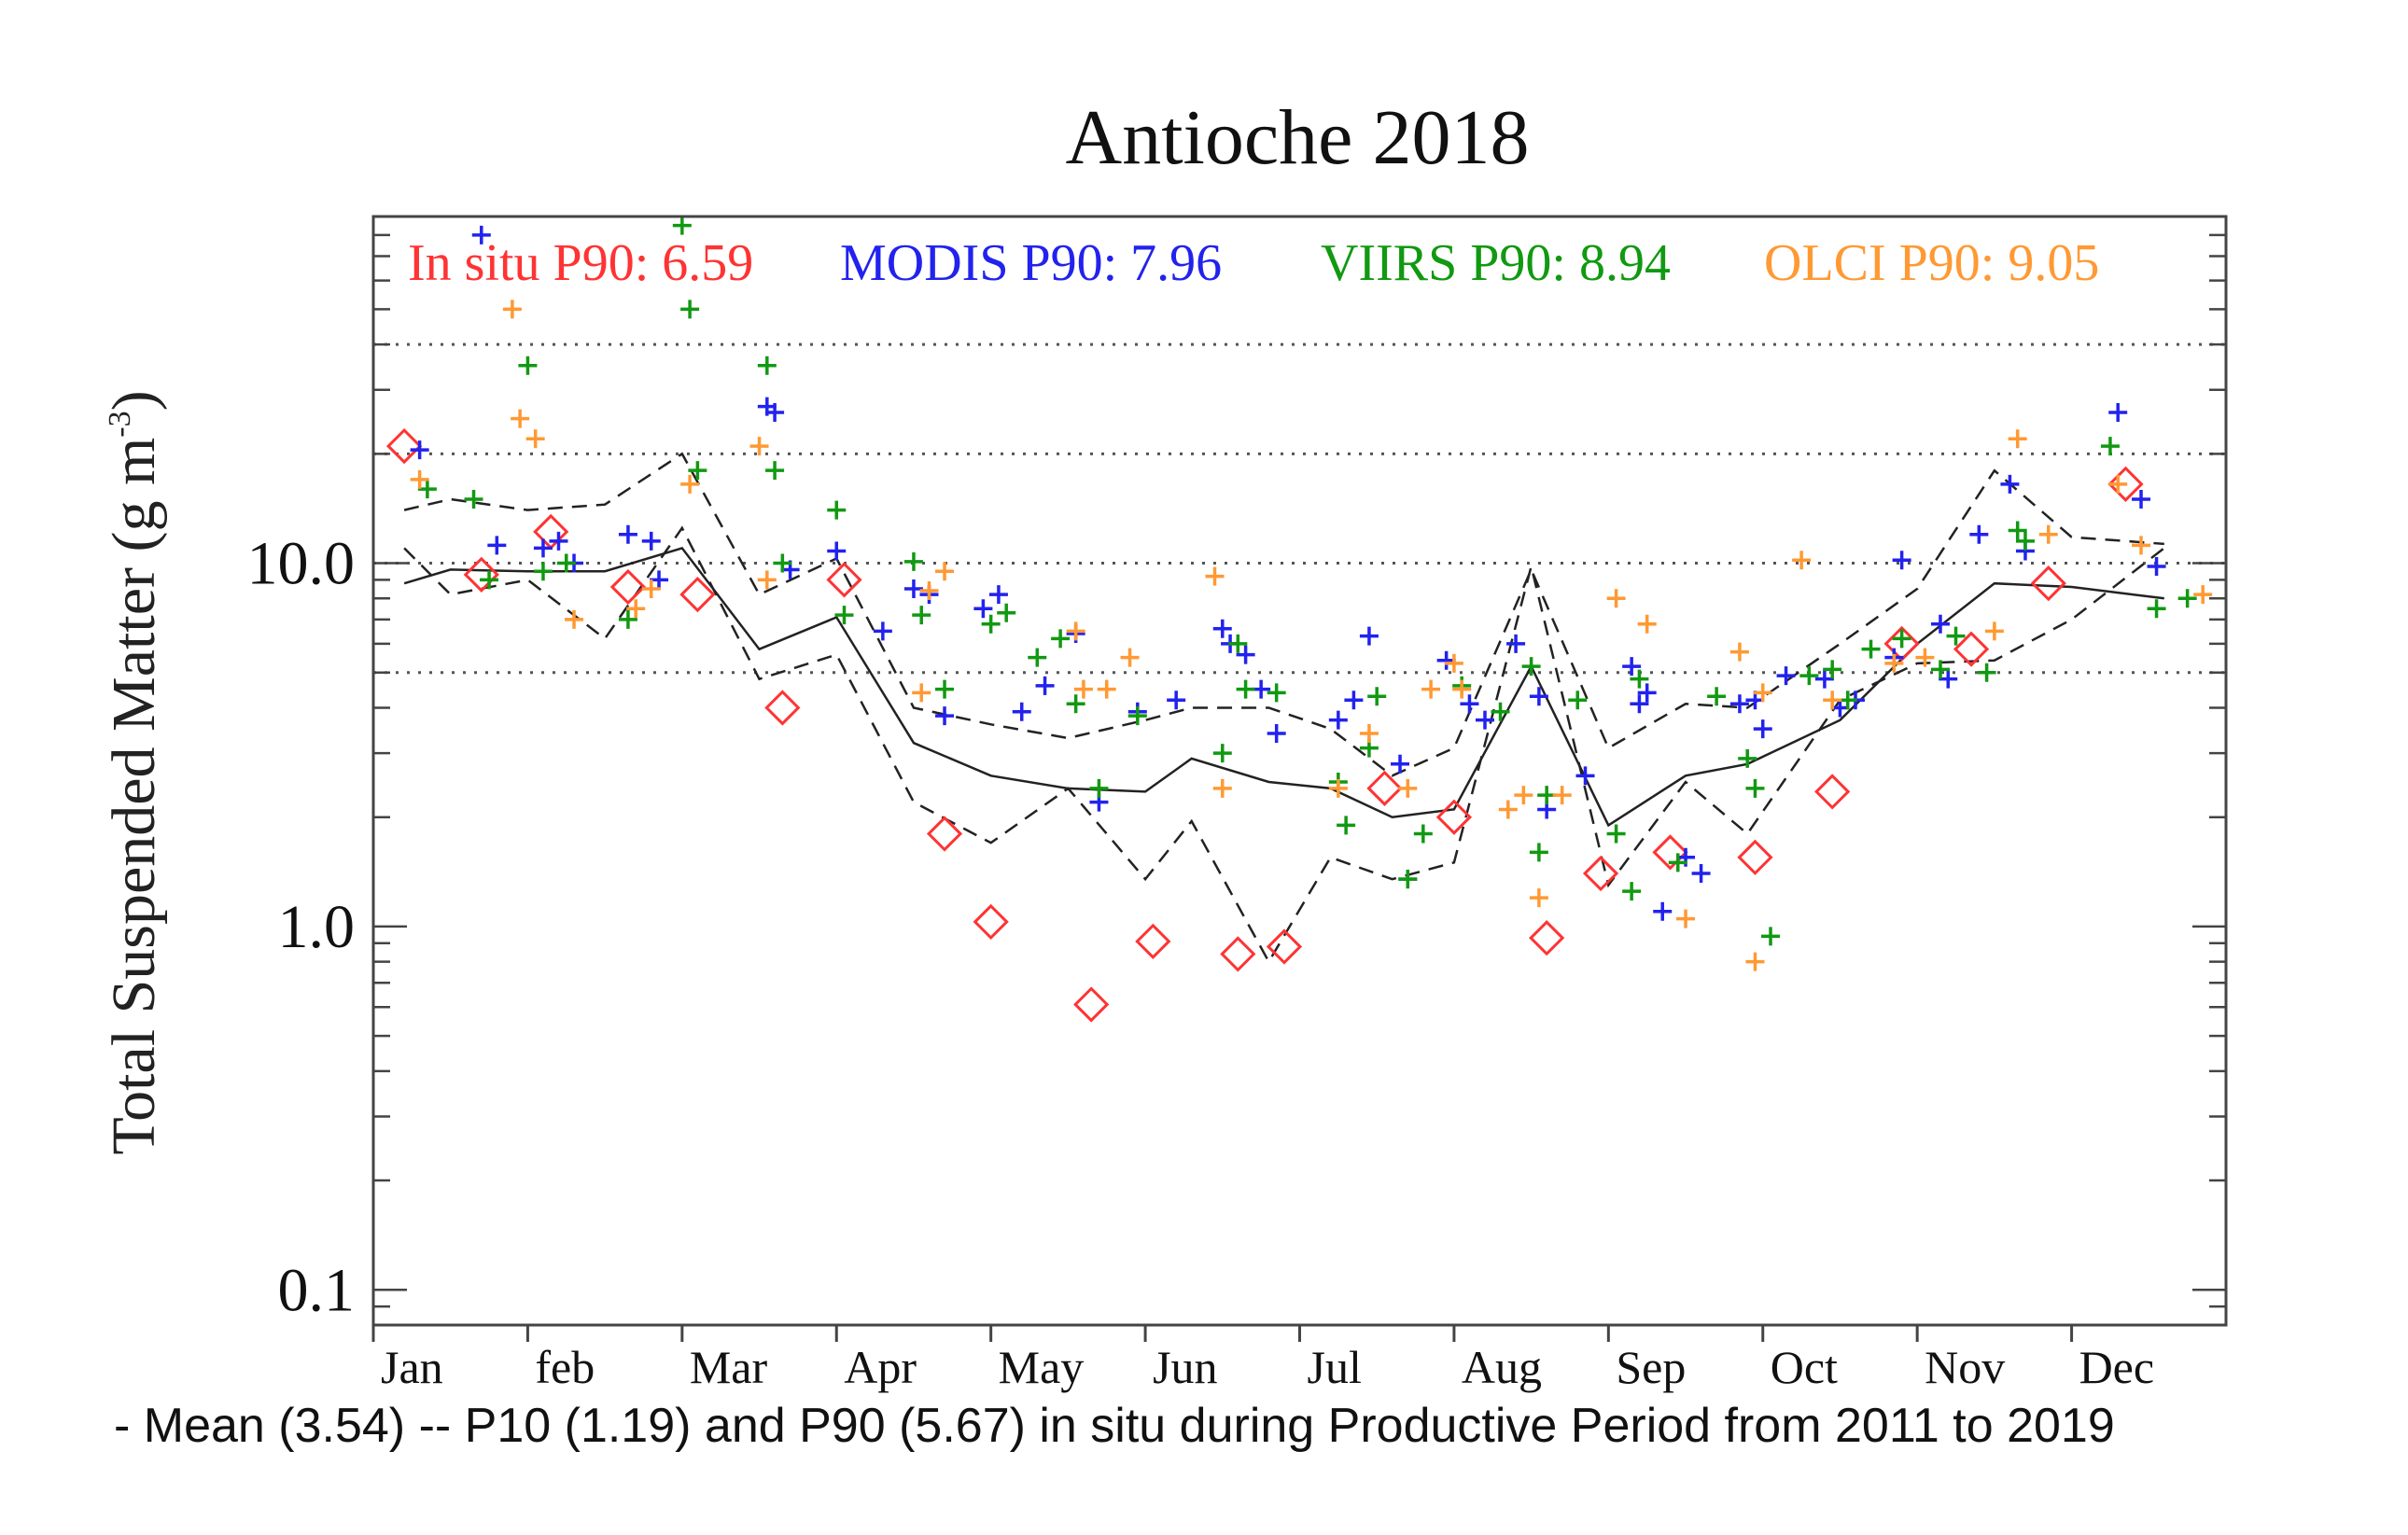  Describe the element at coordinates (580, 263) in the screenshot. I see `legend-insitu: In situ P90: 6.59` at that location.